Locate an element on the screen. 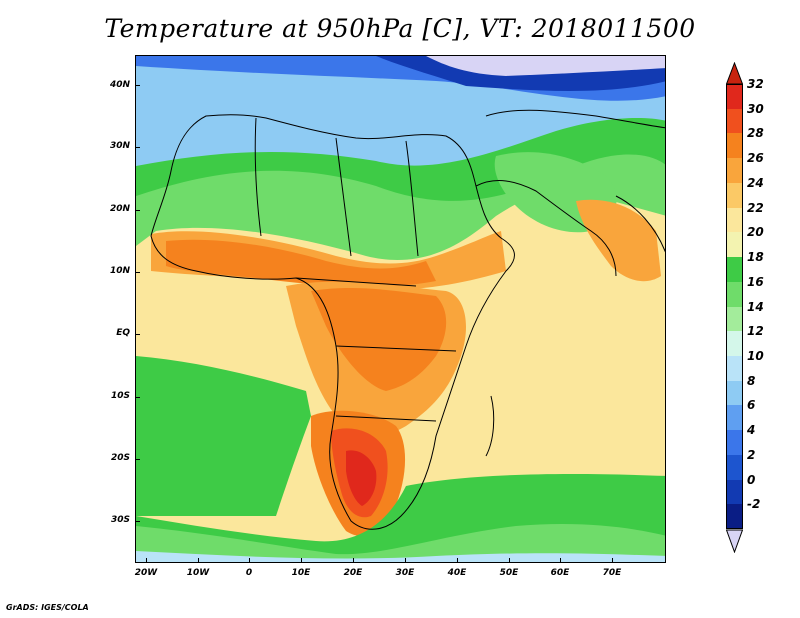  colorbar-label: 26 is located at coordinates (755, 158).